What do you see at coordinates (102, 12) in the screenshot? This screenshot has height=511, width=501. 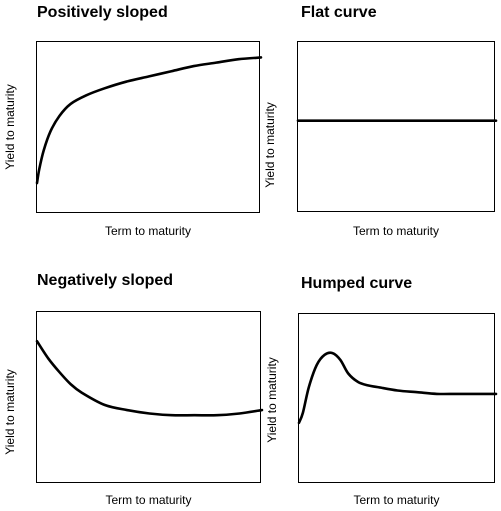 I see `chart-title: Positively sloped` at bounding box center [102, 12].